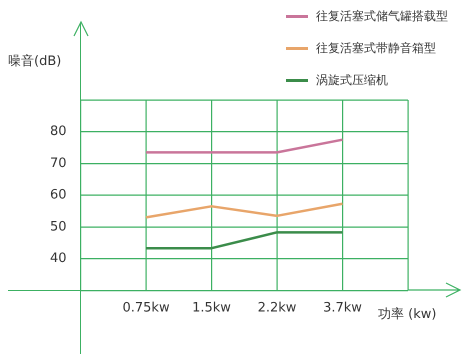 The height and width of the screenshot is (362, 466). I want to click on x-tick-label: 3.7kw, so click(342, 308).